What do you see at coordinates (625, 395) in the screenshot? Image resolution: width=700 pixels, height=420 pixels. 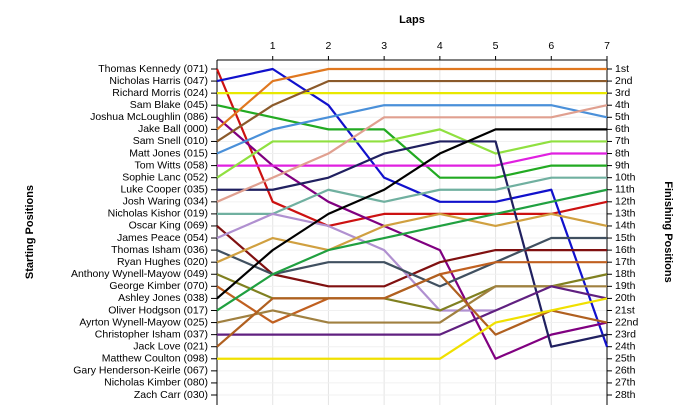 I see `y2-tick-label: 28th` at bounding box center [625, 395].